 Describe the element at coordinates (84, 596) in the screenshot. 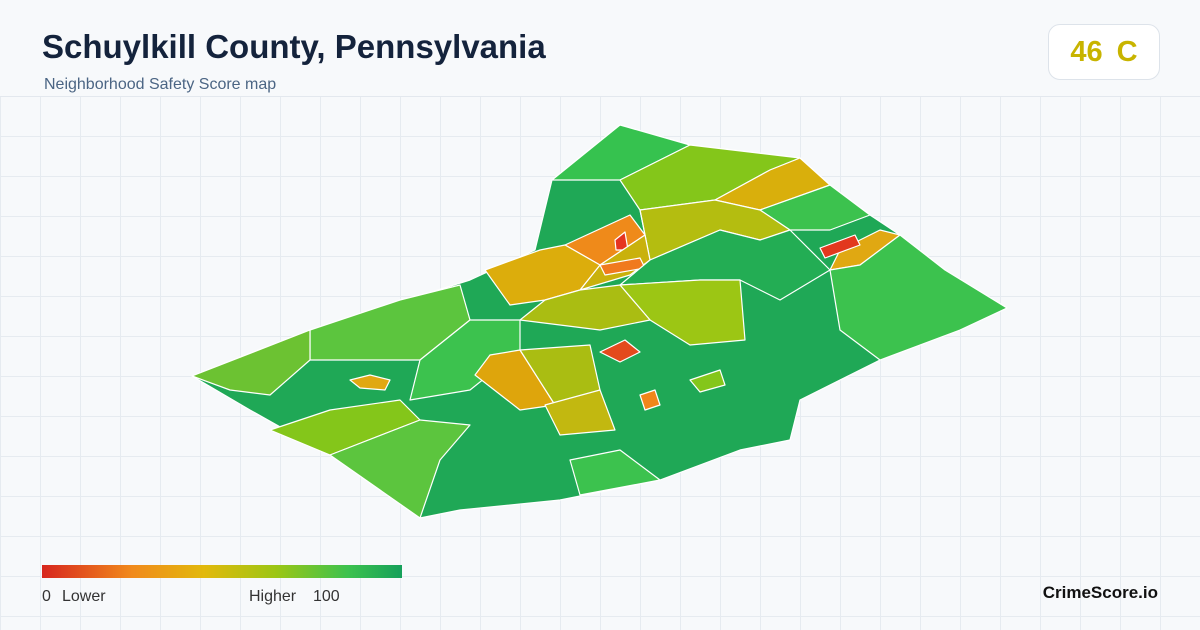

I see `legend-min-label: Lower` at that location.